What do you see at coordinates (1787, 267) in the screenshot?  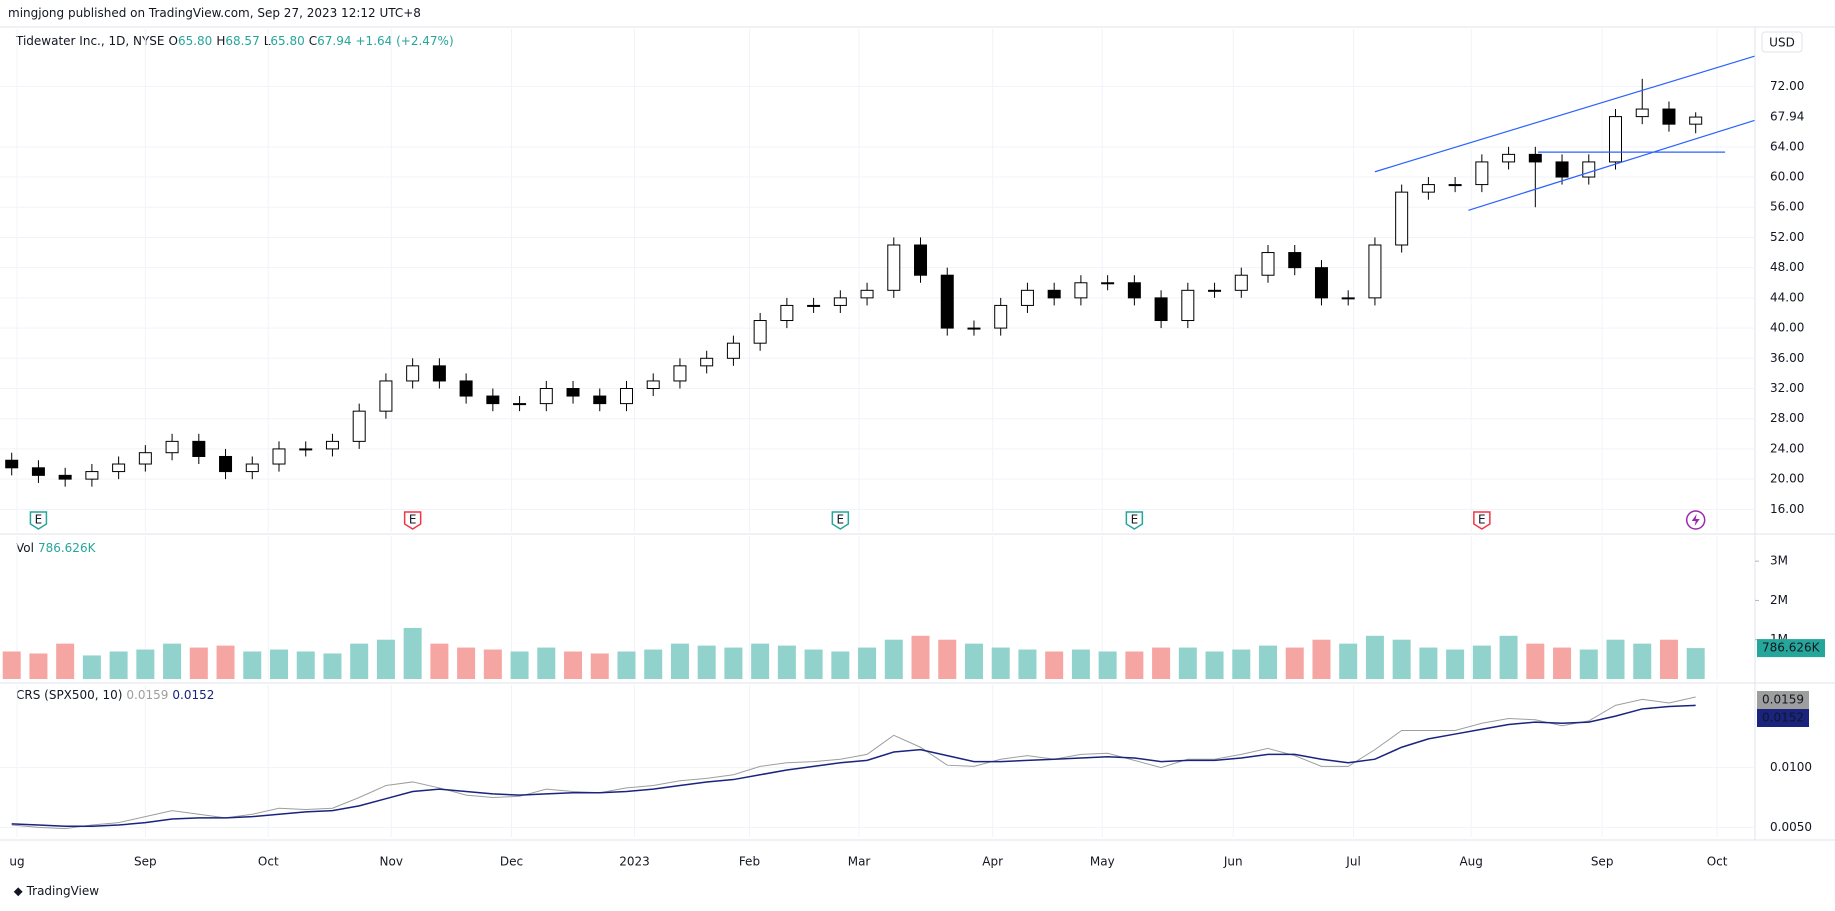 I see `y-tick-label: 48.00` at bounding box center [1787, 267].